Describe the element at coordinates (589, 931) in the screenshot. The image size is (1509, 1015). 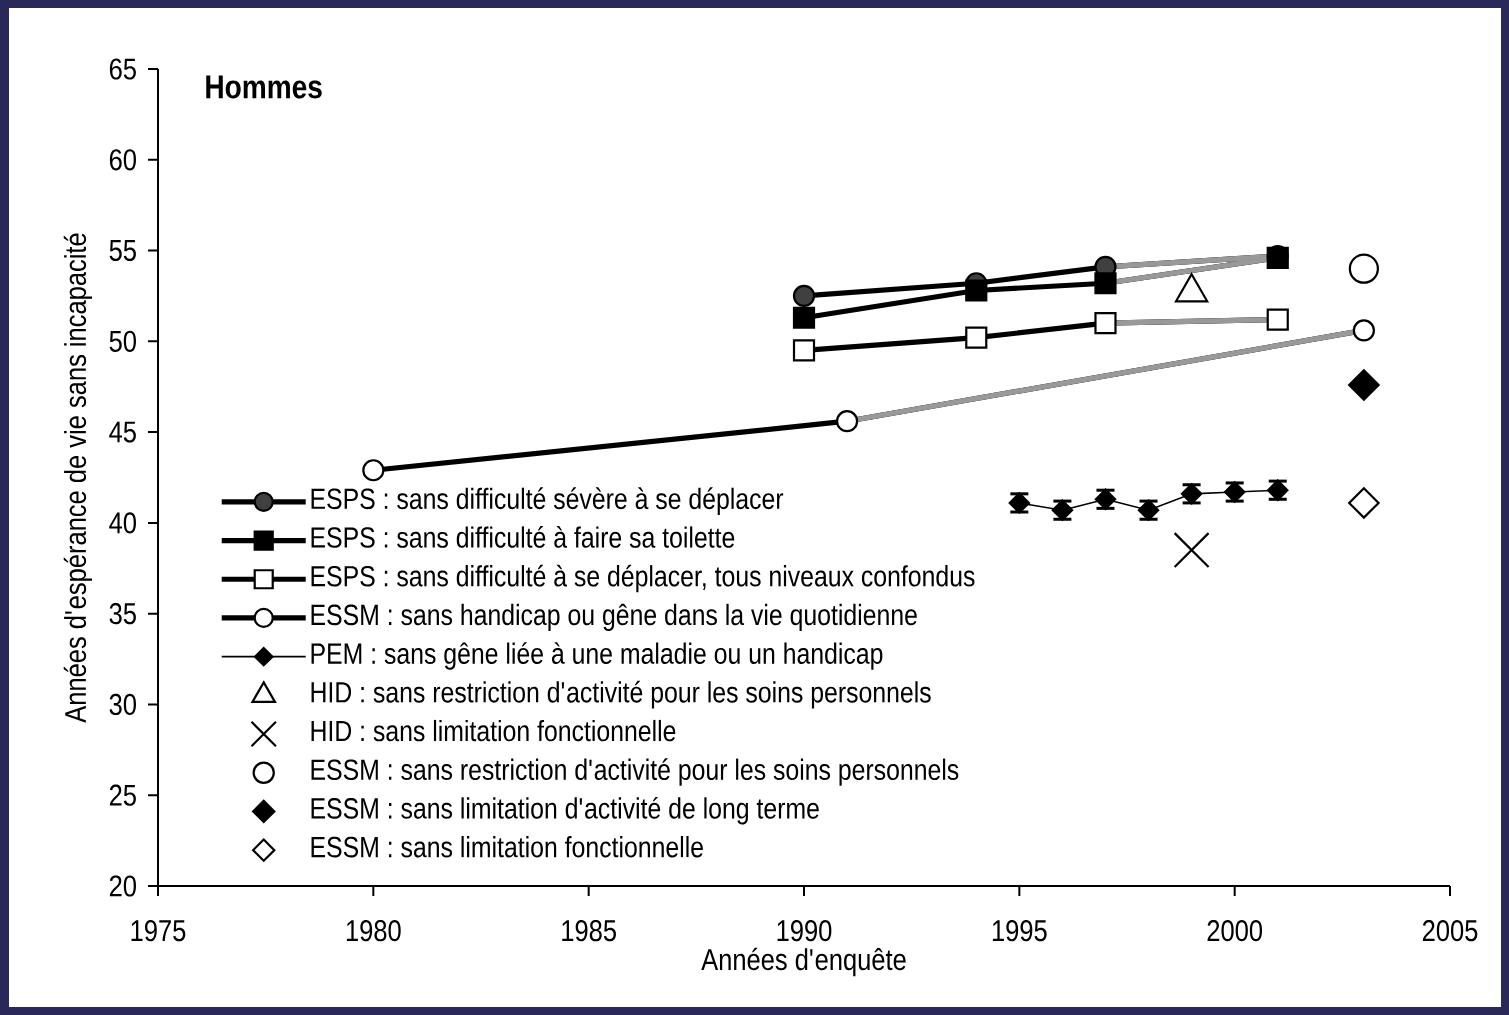
I see `x-tick-label: 1985` at that location.